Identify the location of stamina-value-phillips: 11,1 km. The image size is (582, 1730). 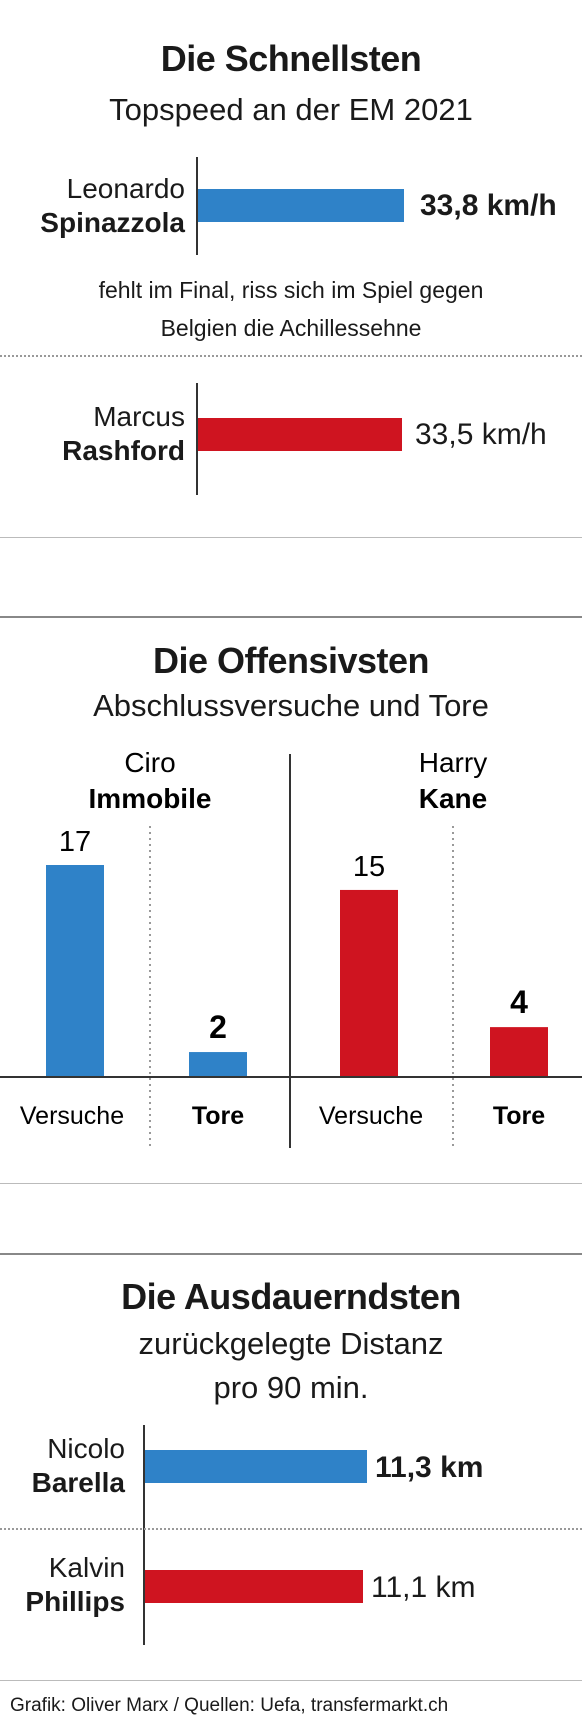
(423, 1587).